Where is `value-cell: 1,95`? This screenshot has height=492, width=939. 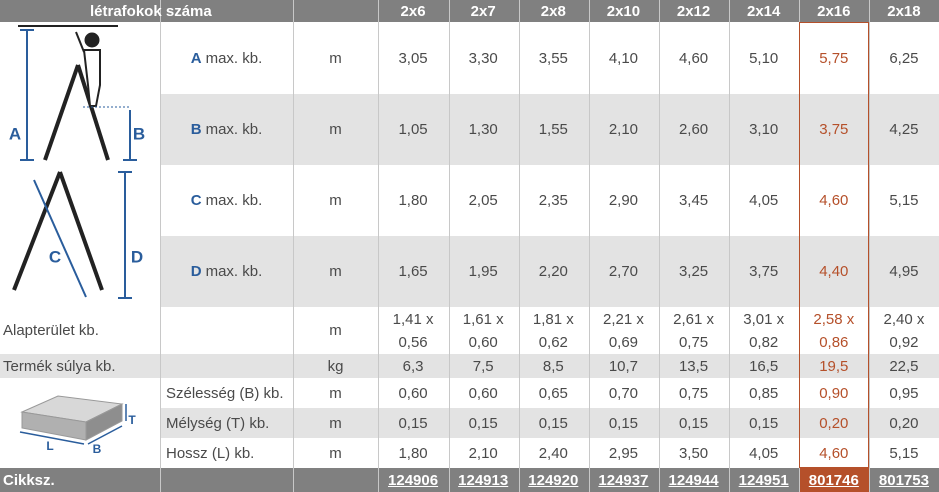
value-cell: 1,95 is located at coordinates (483, 271).